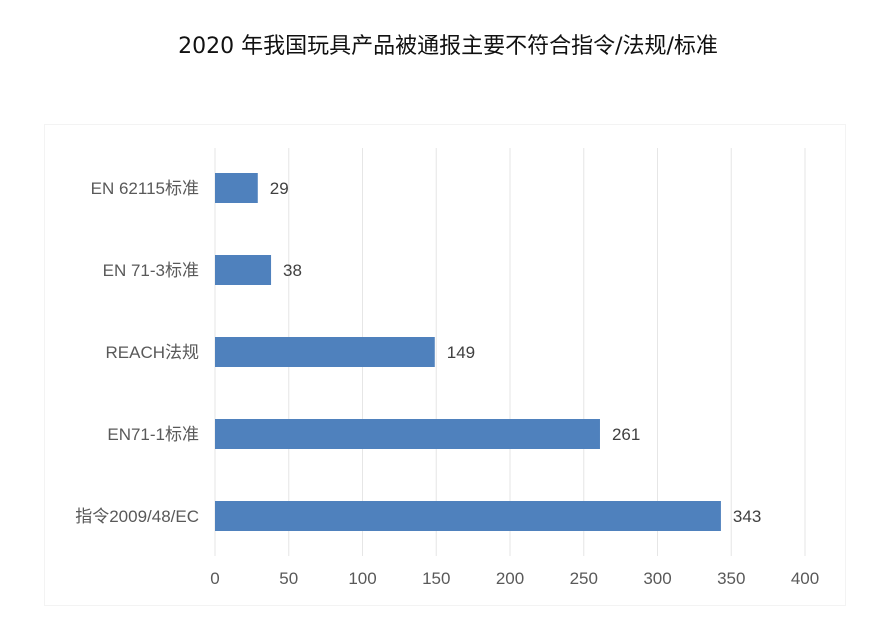 The height and width of the screenshot is (624, 896). Describe the element at coordinates (731, 578) in the screenshot. I see `x-tick-label: 350` at that location.